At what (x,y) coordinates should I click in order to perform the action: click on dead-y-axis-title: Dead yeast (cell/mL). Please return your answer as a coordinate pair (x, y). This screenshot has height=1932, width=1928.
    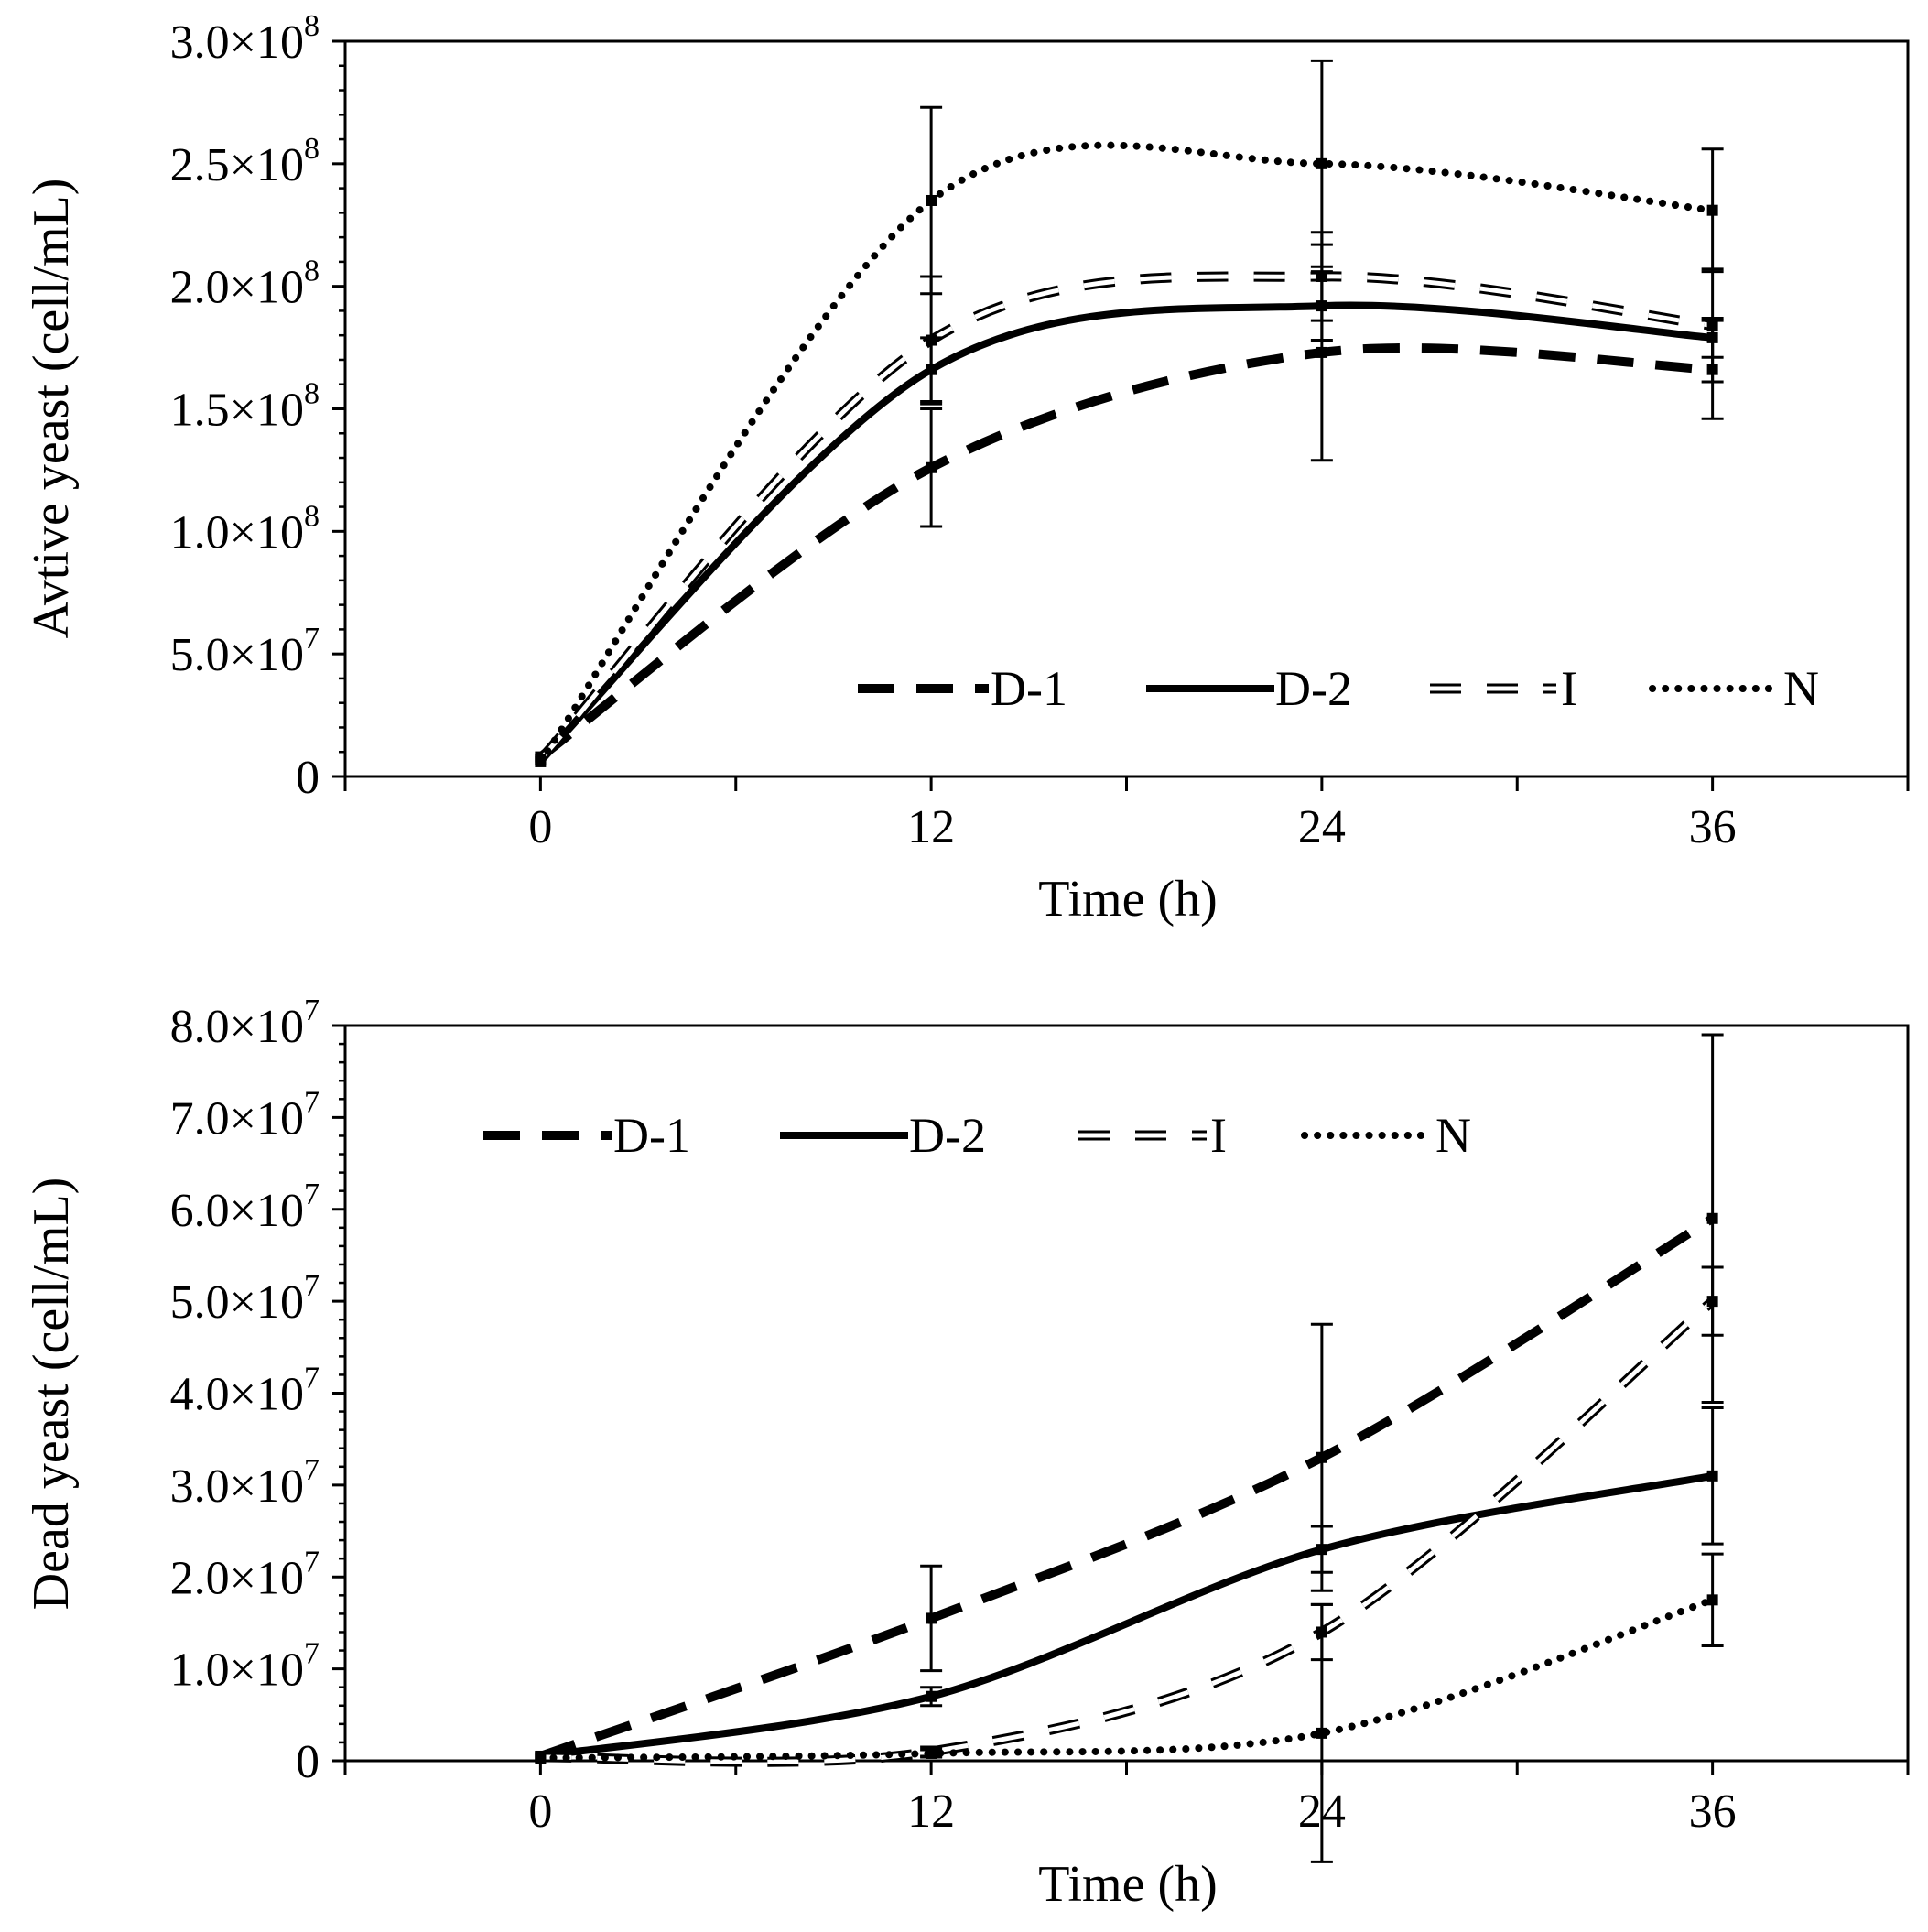
    Looking at the image, I should click on (51, 1394).